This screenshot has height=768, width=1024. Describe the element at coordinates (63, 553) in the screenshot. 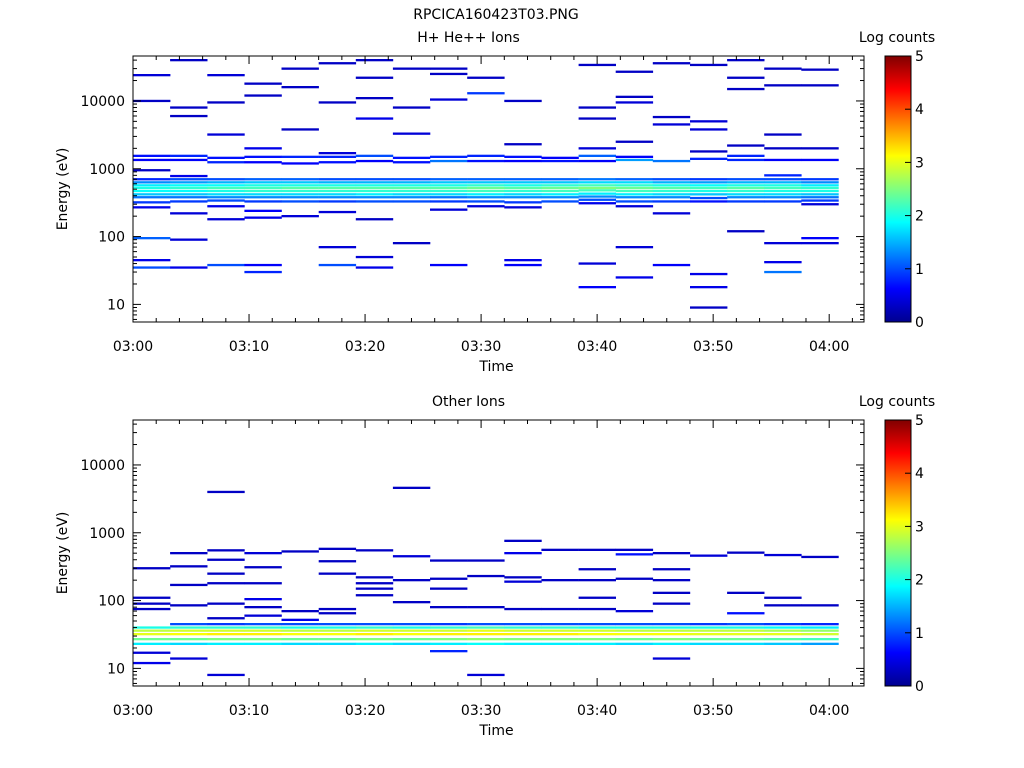

I see `y-axis-label: Energy (eV)` at that location.